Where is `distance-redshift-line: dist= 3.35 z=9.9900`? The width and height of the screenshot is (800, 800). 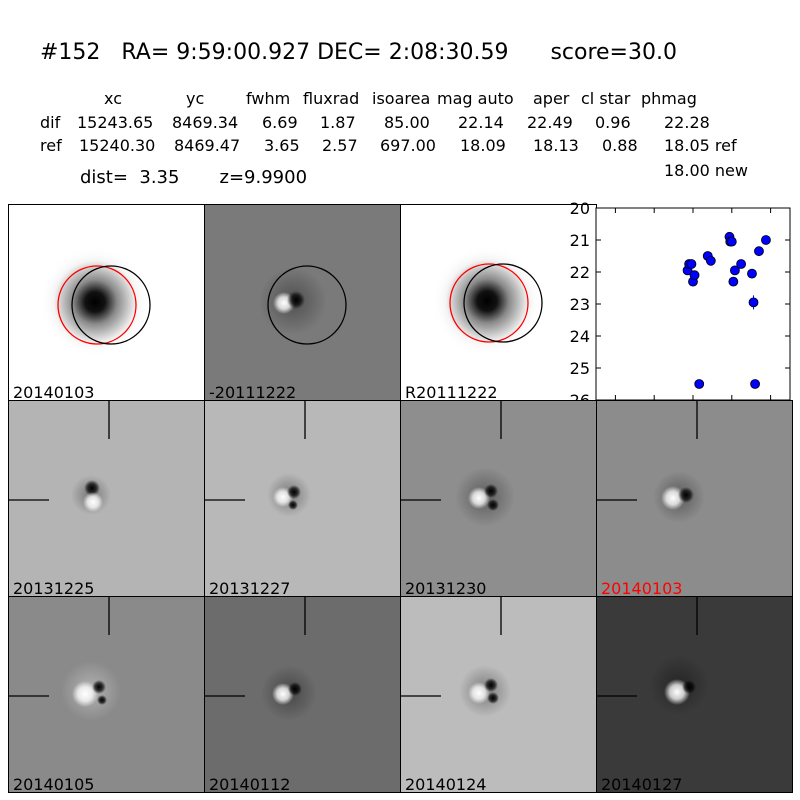
distance-redshift-line: dist= 3.35 z=9.9900 is located at coordinates (194, 177).